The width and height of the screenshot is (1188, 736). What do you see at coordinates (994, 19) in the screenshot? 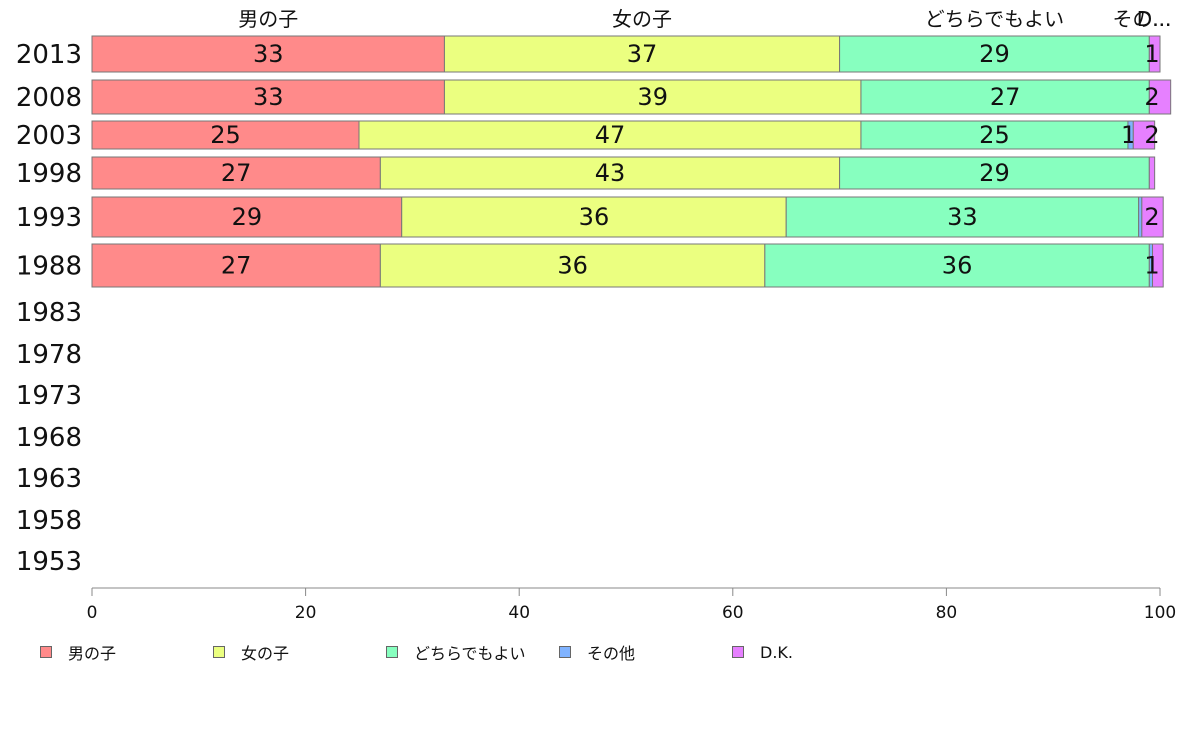
I see `series-header-label: どちらでもよい` at bounding box center [994, 19].